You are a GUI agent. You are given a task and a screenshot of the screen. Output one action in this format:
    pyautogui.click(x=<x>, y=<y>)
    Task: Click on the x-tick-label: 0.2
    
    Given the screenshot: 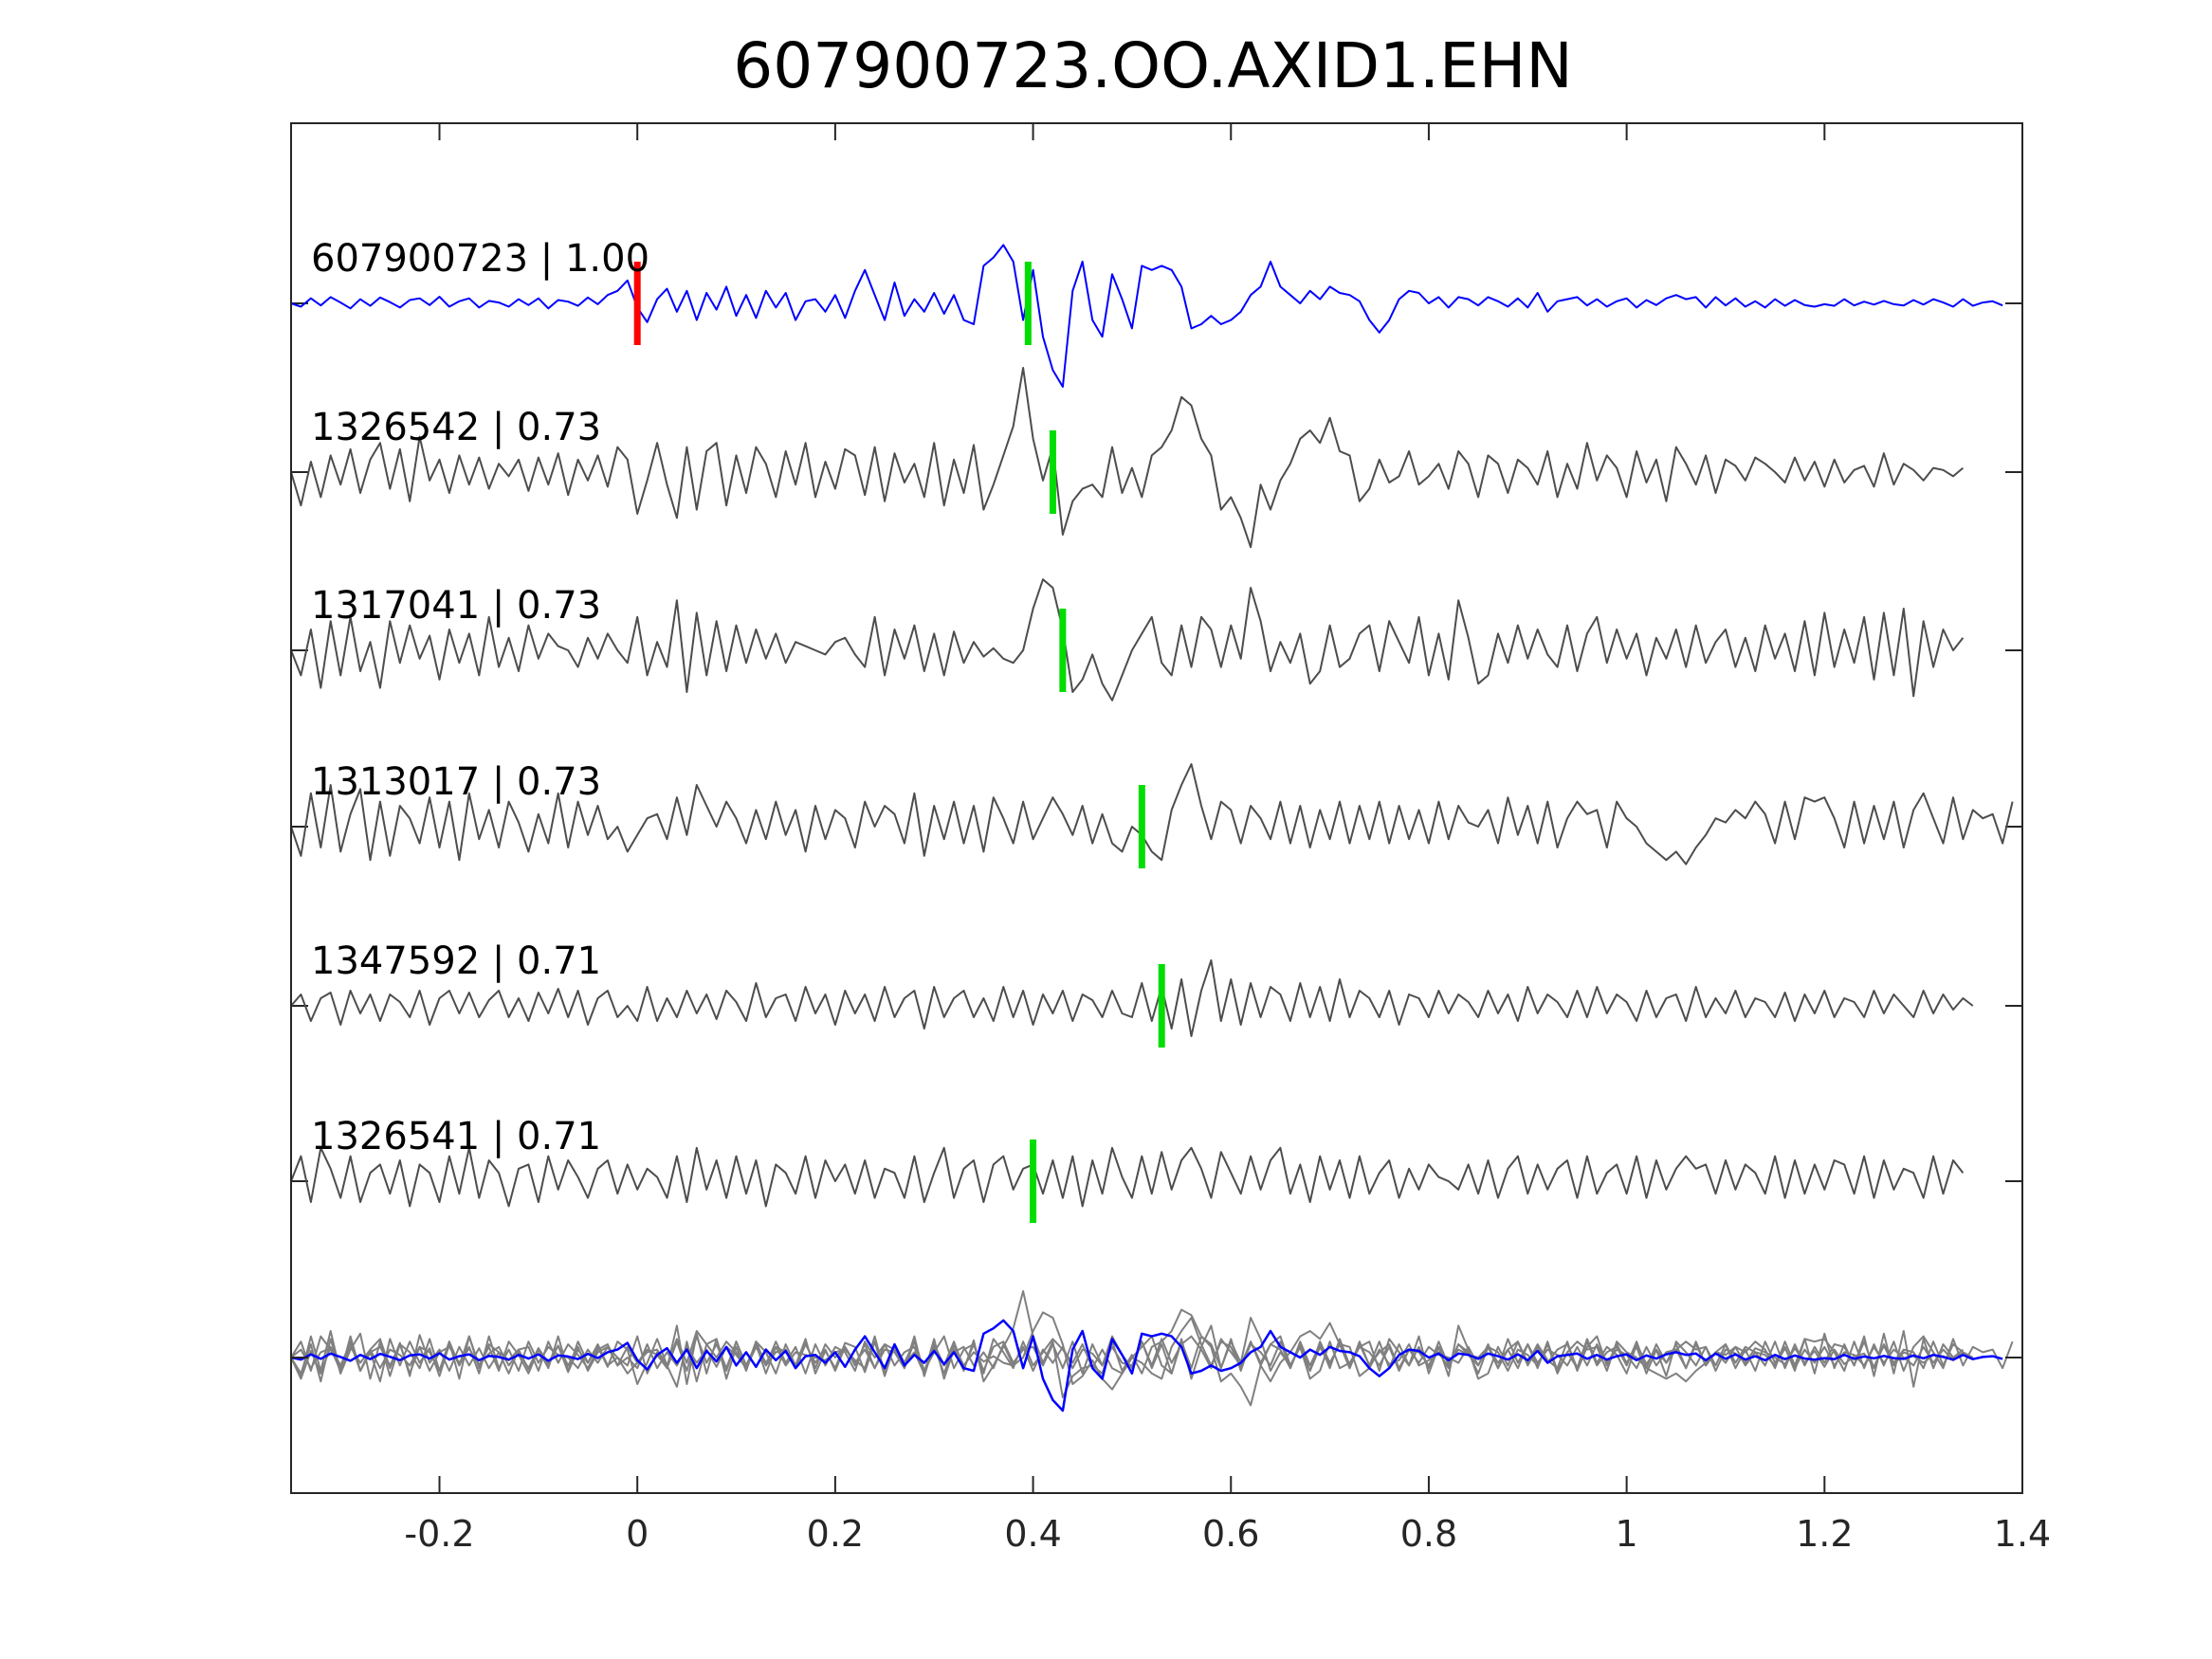 What is the action you would take?
    pyautogui.click(x=835, y=1534)
    